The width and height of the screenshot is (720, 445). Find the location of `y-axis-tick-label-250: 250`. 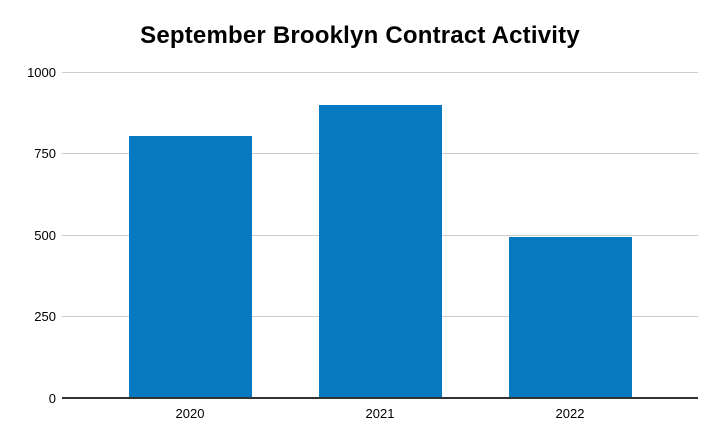

y-axis-tick-label-250: 250 is located at coordinates (45, 316).